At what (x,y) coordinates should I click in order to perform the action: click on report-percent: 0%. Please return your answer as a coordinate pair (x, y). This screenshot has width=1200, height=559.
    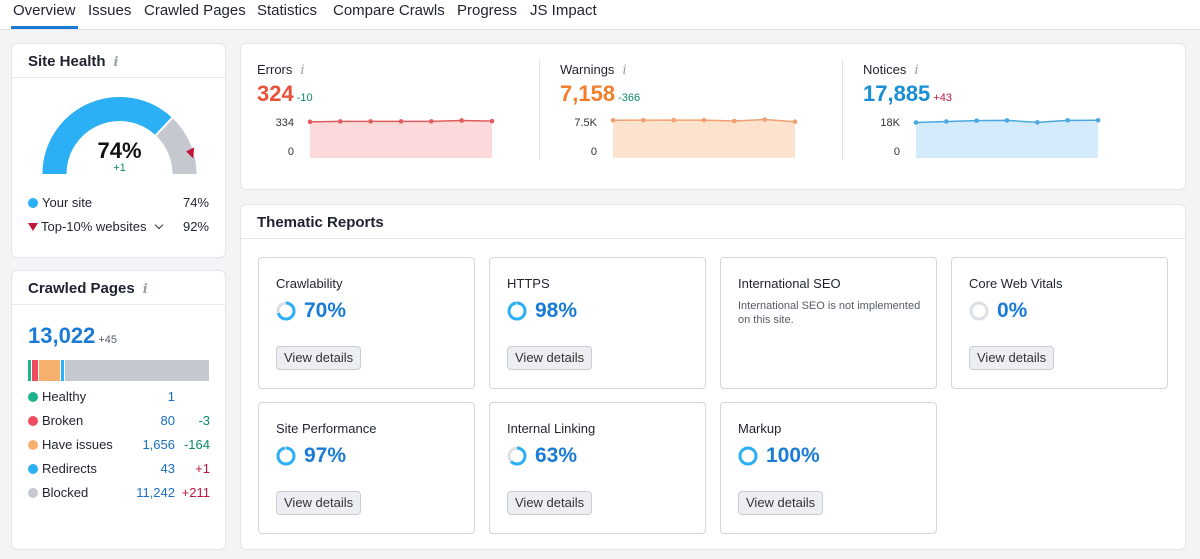
    Looking at the image, I should click on (1012, 310).